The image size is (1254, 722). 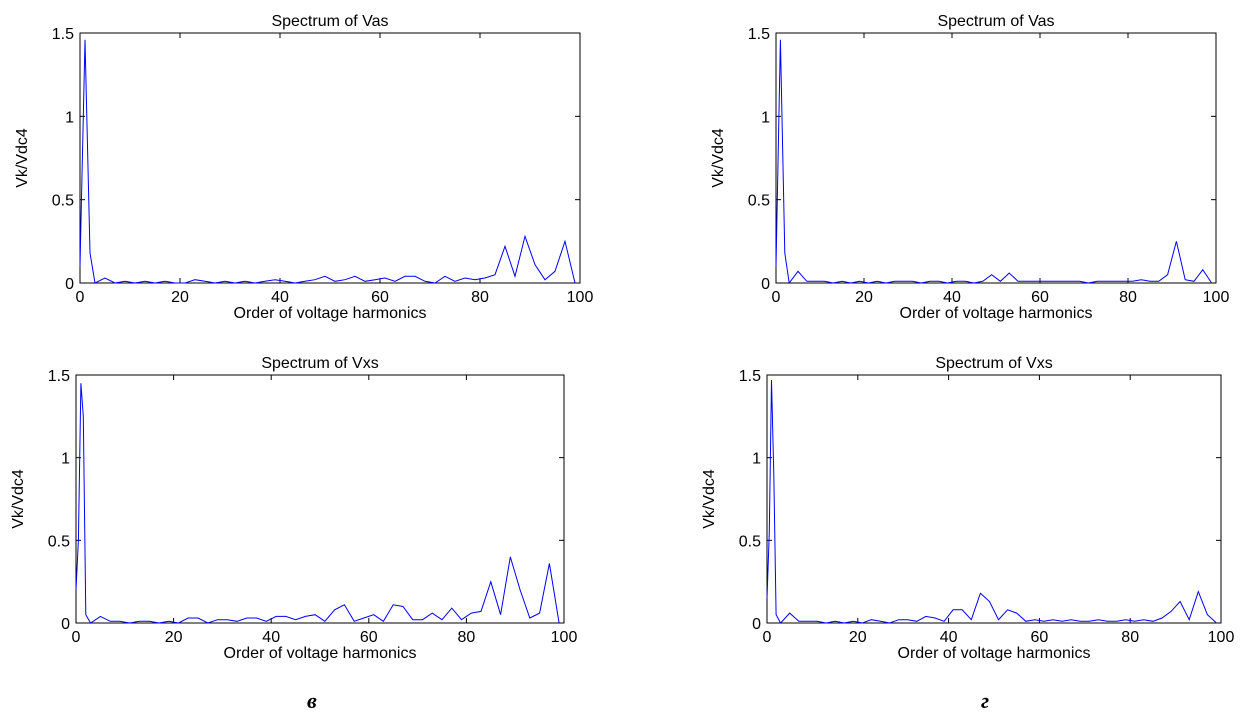 I want to click on caption-left: в, so click(x=312, y=700).